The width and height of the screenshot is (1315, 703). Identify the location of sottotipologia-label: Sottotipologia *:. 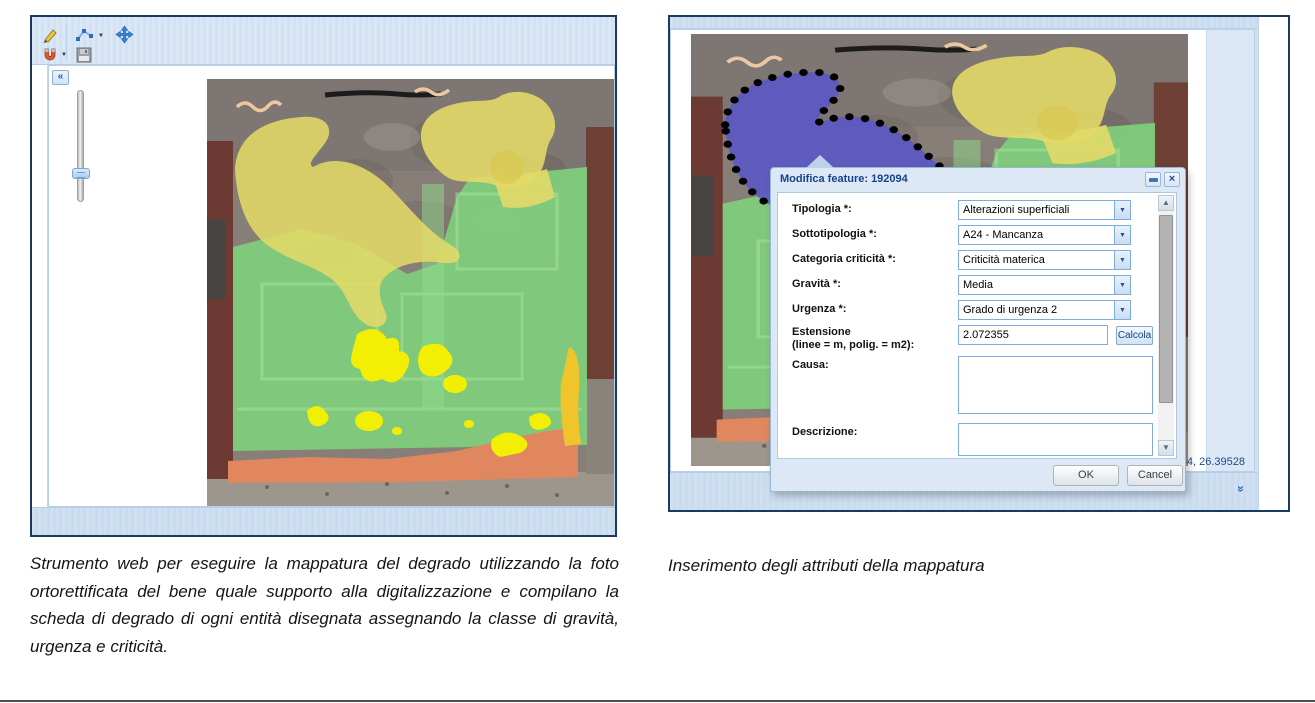
(834, 234).